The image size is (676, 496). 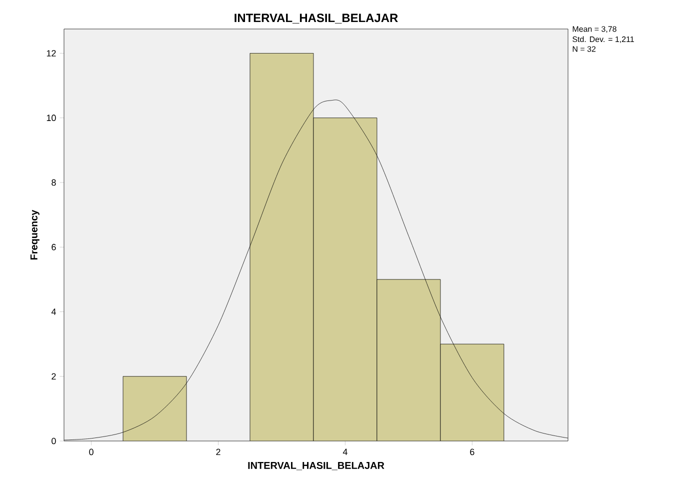 I want to click on x-tick-label: 4, so click(x=345, y=451).